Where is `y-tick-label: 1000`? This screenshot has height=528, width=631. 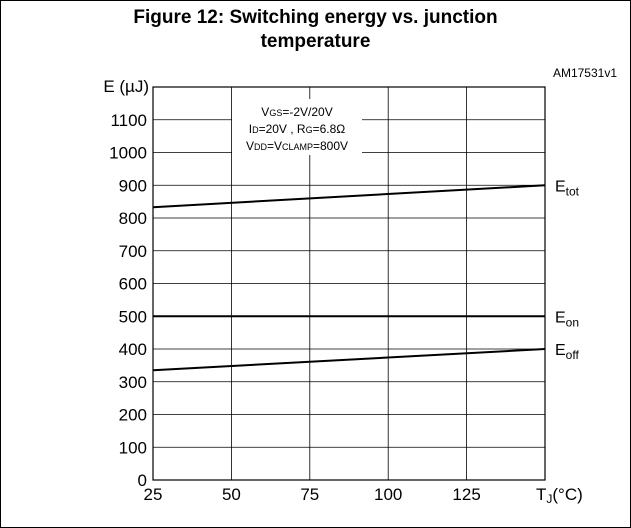
y-tick-label: 1000 is located at coordinates (128, 153).